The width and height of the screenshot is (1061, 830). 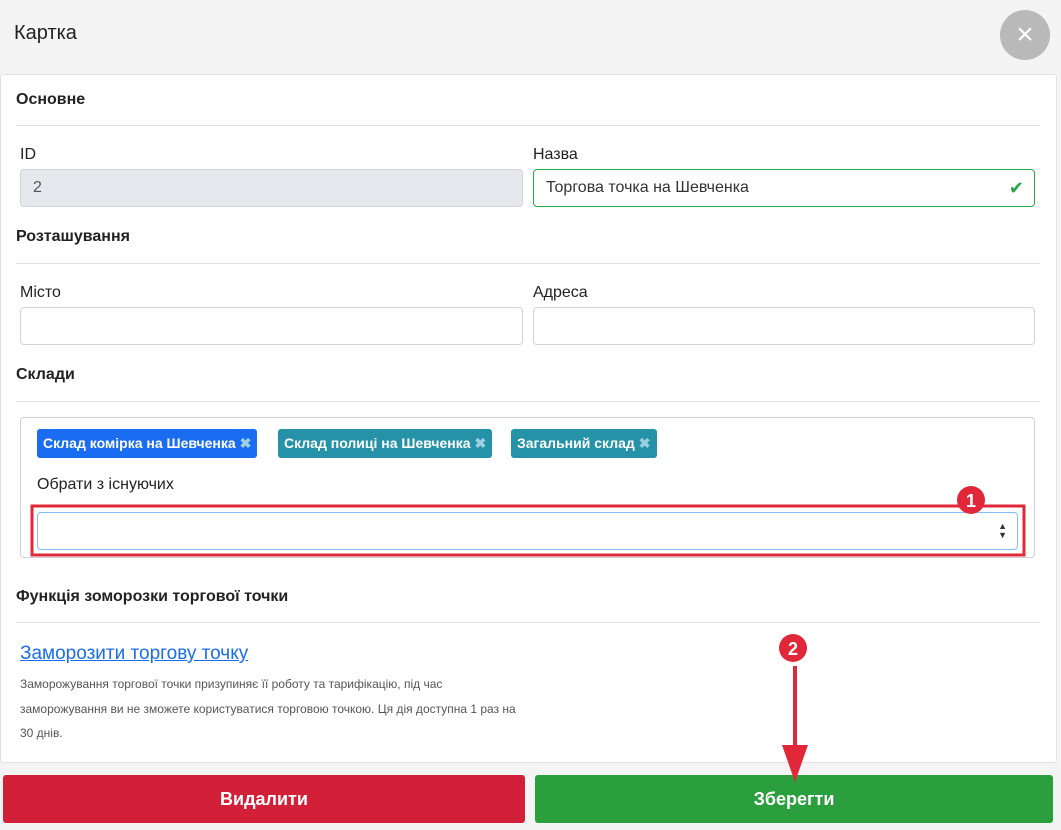 I want to click on close-button: ×, so click(x=1025, y=35).